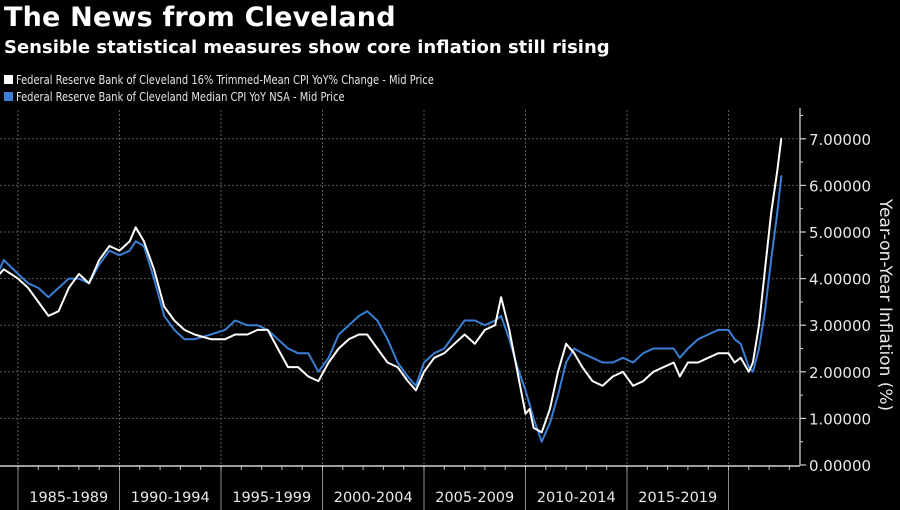 The width and height of the screenshot is (900, 510). I want to click on x-tick-label: 2015-2019, so click(677, 498).